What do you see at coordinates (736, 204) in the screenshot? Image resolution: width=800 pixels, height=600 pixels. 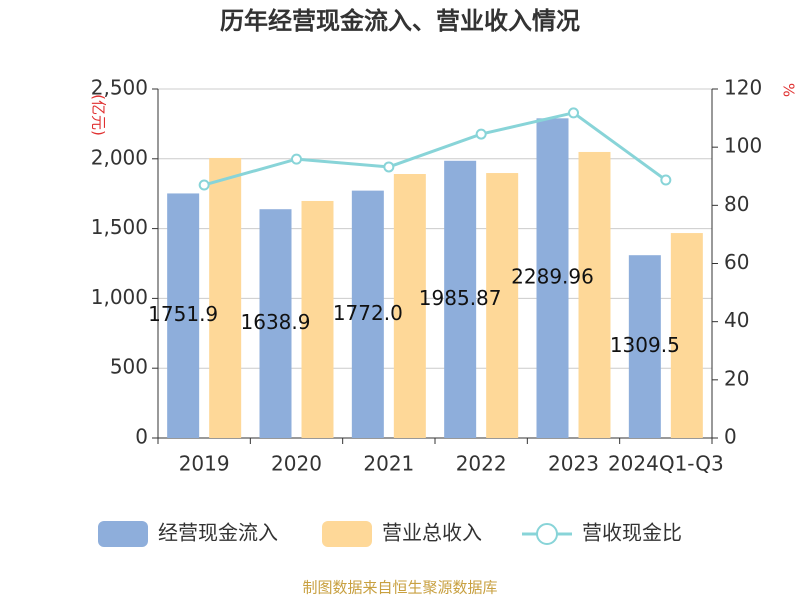 I see `y2-tick-label: 80` at bounding box center [736, 204].